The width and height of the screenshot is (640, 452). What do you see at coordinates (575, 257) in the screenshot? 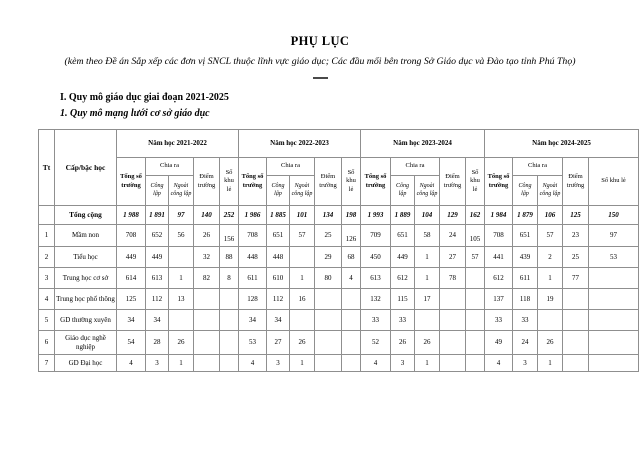
I see `cell-value: 25` at bounding box center [575, 257].